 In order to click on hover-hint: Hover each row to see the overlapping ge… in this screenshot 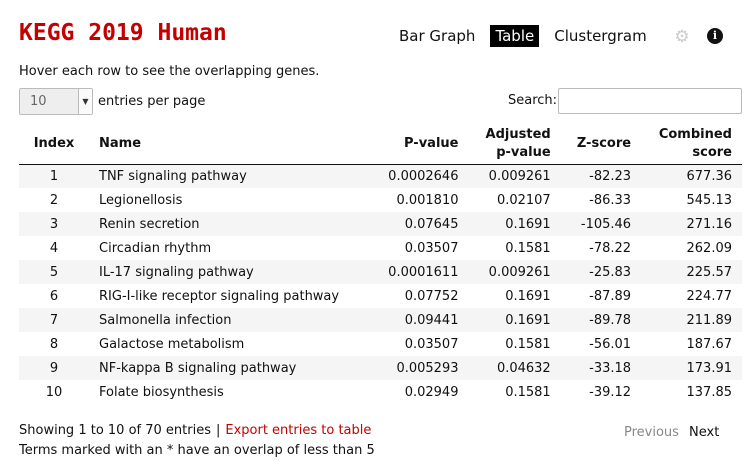, I will do `click(169, 71)`.